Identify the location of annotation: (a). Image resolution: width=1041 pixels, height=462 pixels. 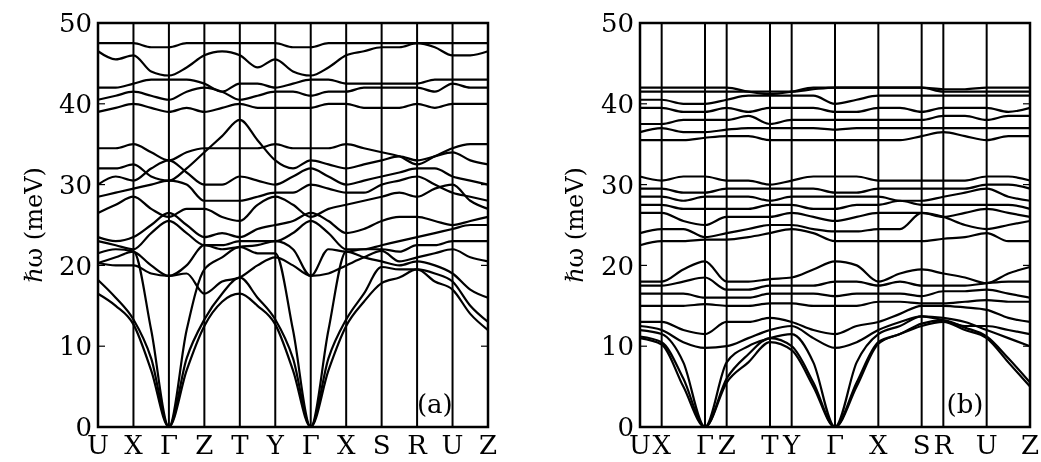
(434, 404).